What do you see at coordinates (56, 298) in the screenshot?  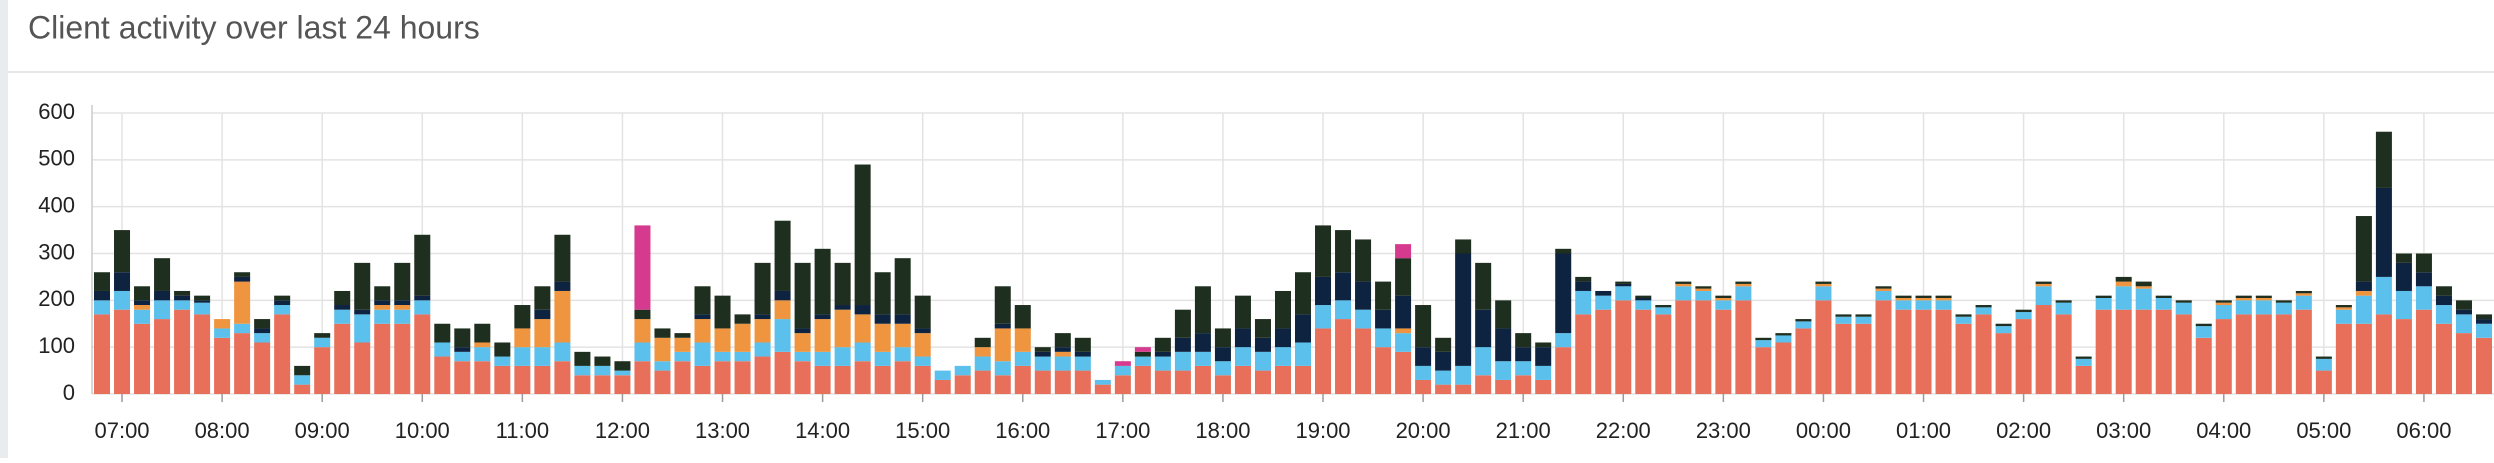 I see `y-tick-label: 200` at bounding box center [56, 298].